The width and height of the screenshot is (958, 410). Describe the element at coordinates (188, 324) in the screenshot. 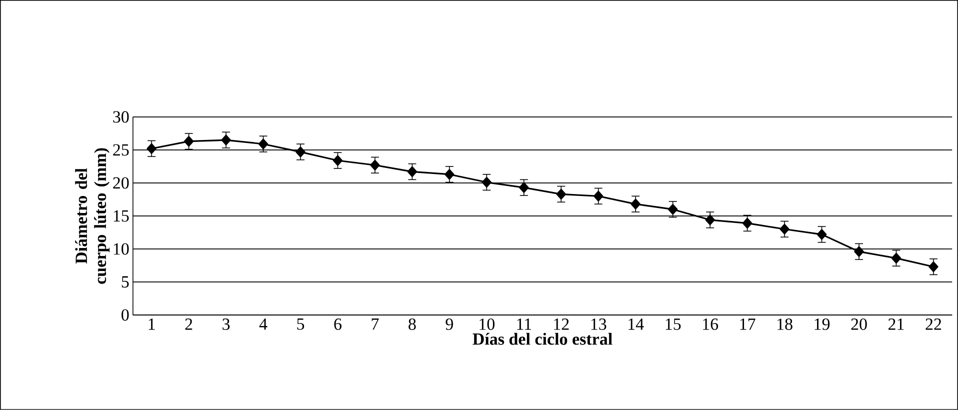

I see `x-tick-label: 2` at that location.